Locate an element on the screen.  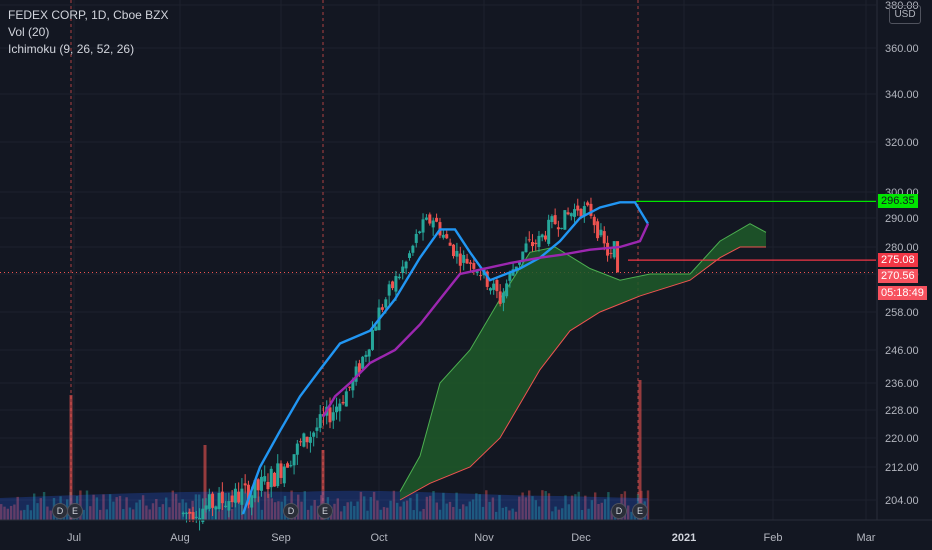
price-tick-label: 246.00 is located at coordinates (902, 351).